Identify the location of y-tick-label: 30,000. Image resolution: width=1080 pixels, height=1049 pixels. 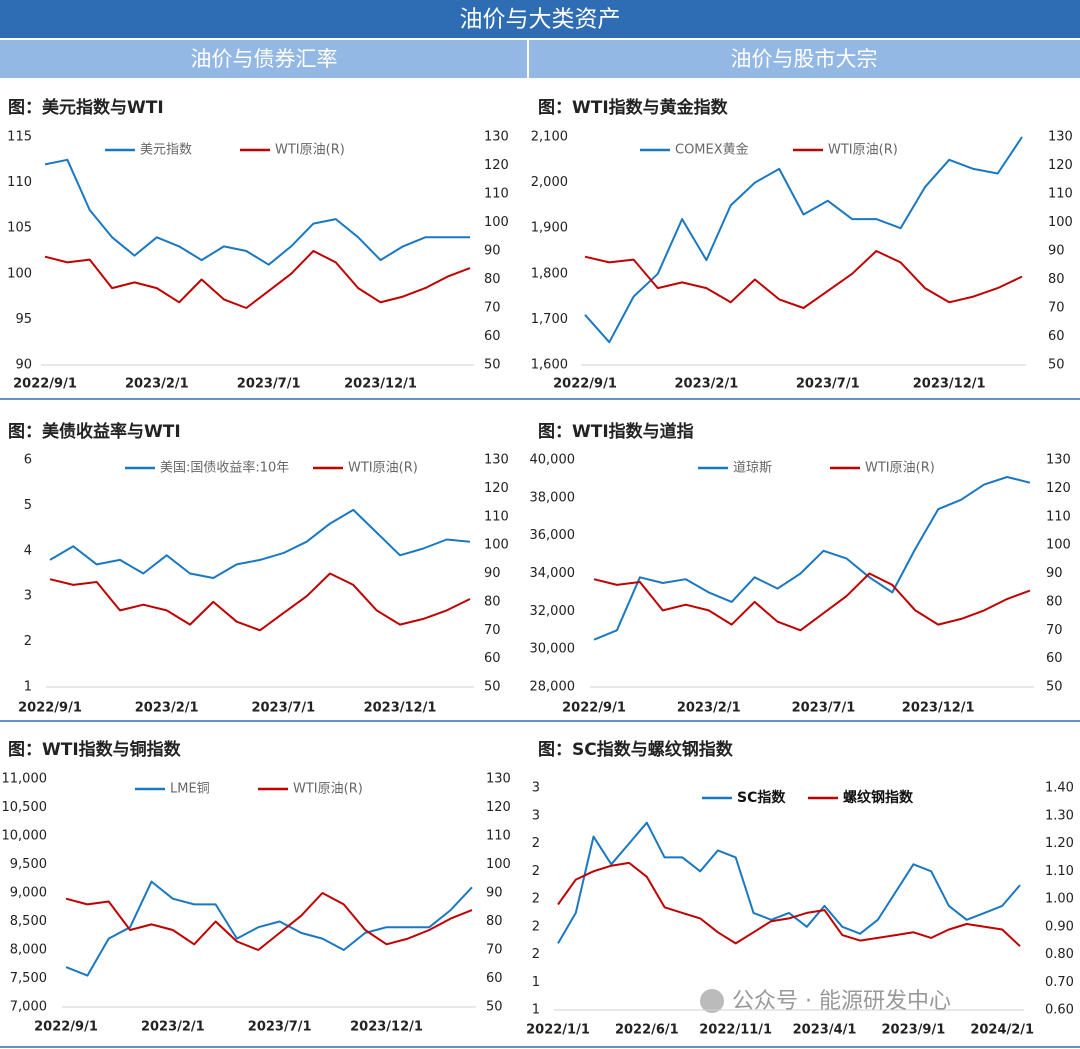
(553, 649).